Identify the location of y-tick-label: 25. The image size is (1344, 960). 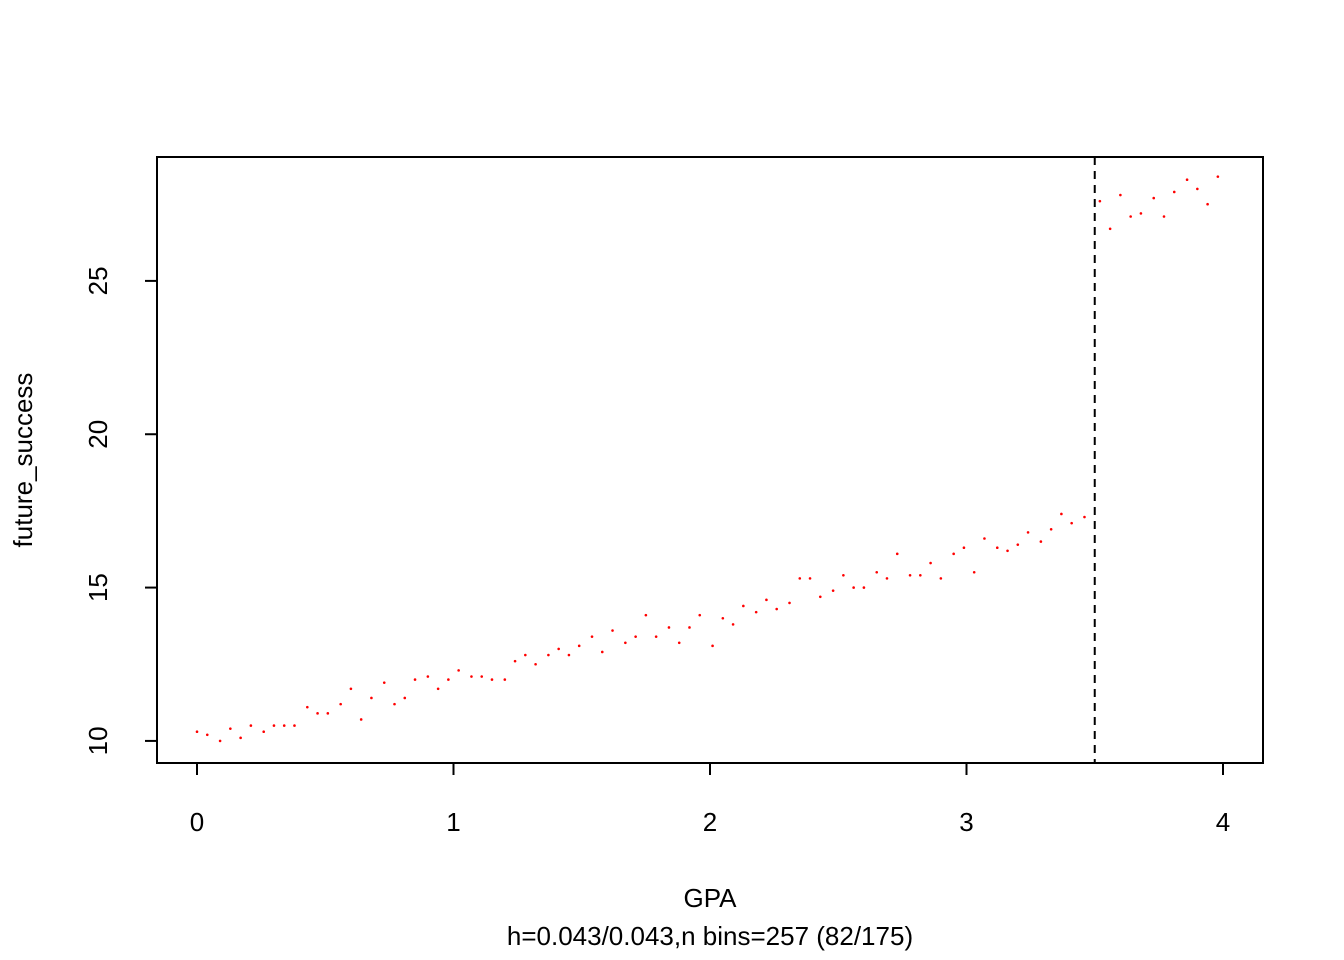
(98, 280).